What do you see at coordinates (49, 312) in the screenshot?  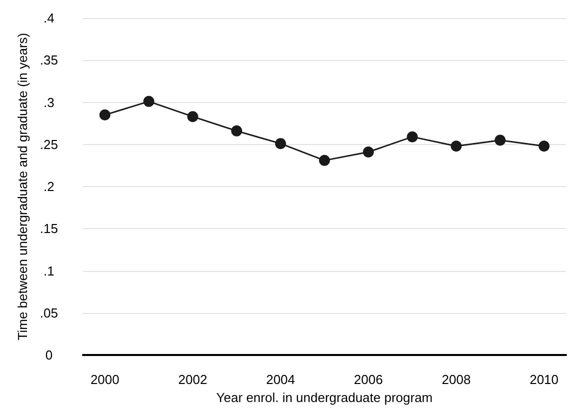 I see `y-tick-label: .05` at bounding box center [49, 312].